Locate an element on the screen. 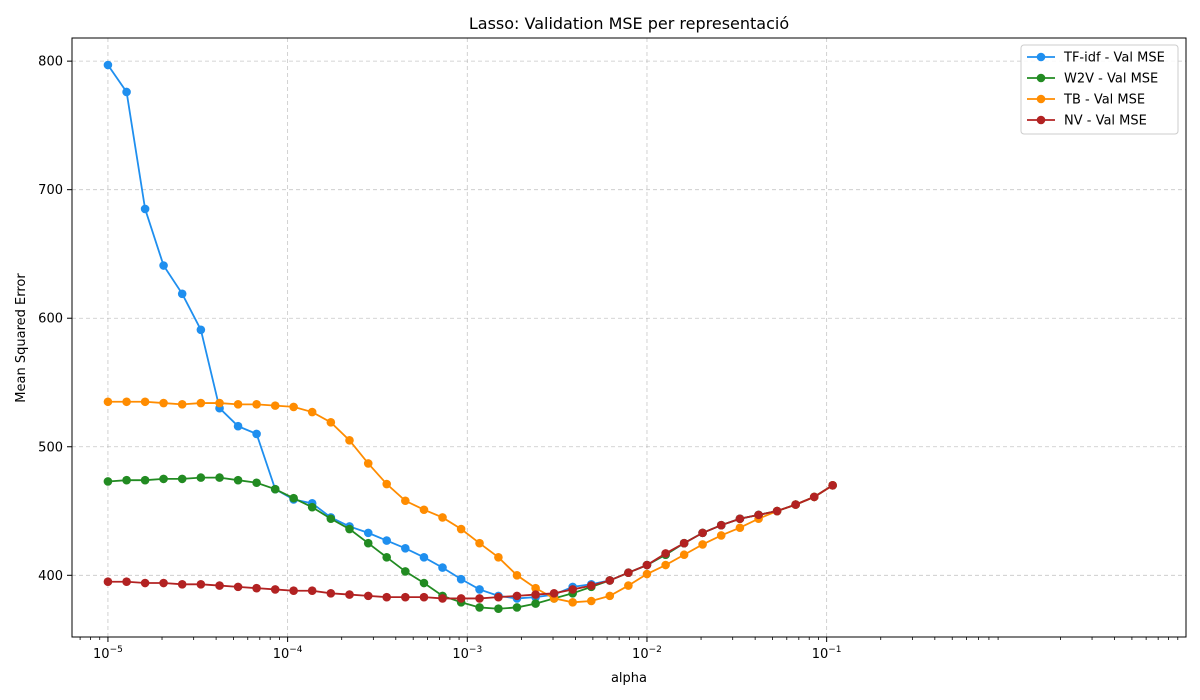  legend-label: W2V - Val MSE is located at coordinates (1111, 79).